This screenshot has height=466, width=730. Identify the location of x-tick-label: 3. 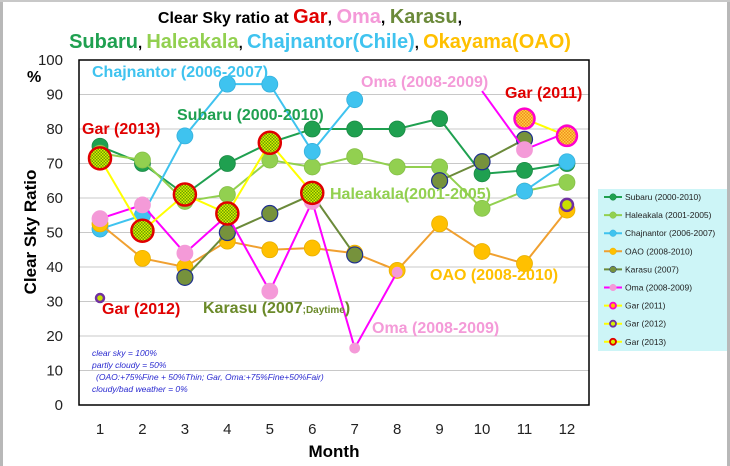
(185, 429).